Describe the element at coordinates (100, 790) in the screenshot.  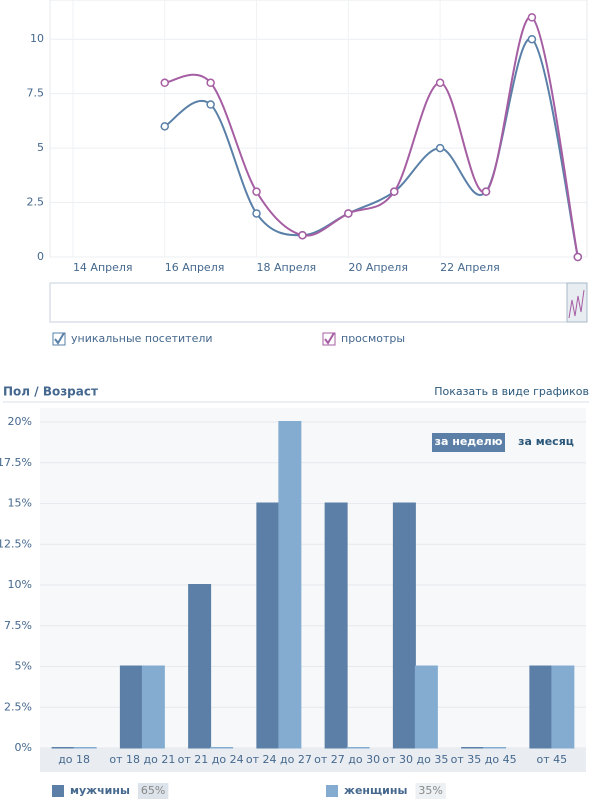
I see `legend-label: мужчины` at that location.